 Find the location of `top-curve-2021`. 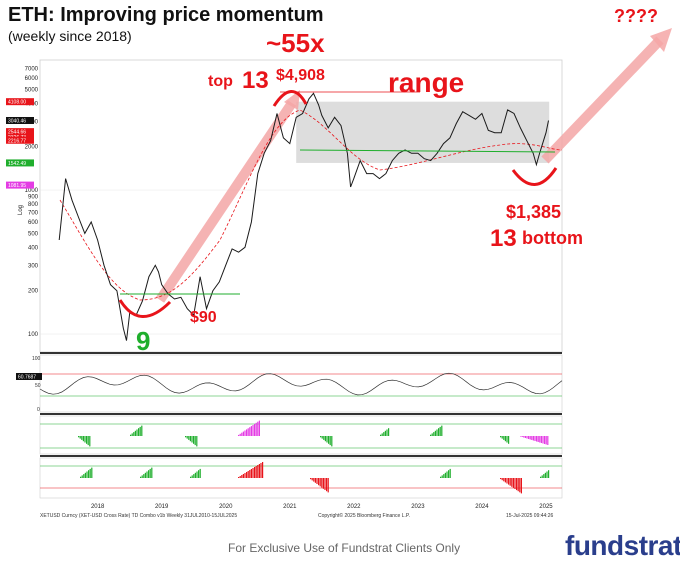

top-curve-2021 is located at coordinates (290, 98).